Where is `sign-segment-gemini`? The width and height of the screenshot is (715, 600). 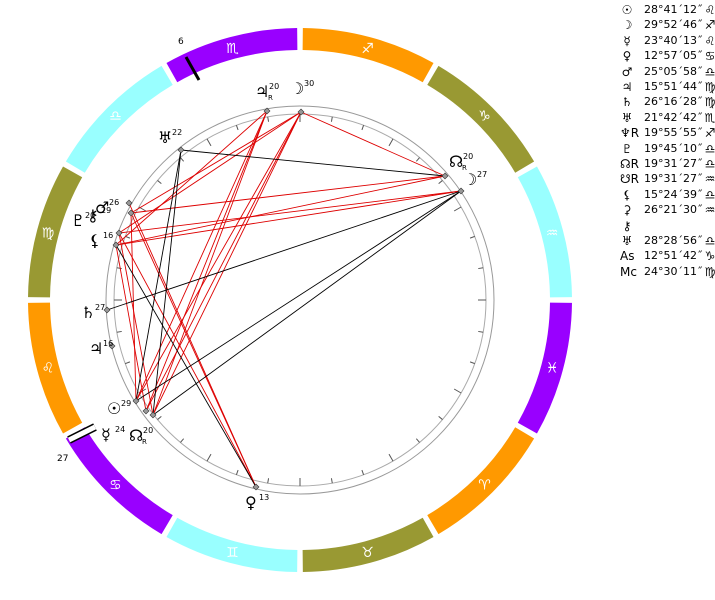 sign-segment-gemini is located at coordinates (232, 544).